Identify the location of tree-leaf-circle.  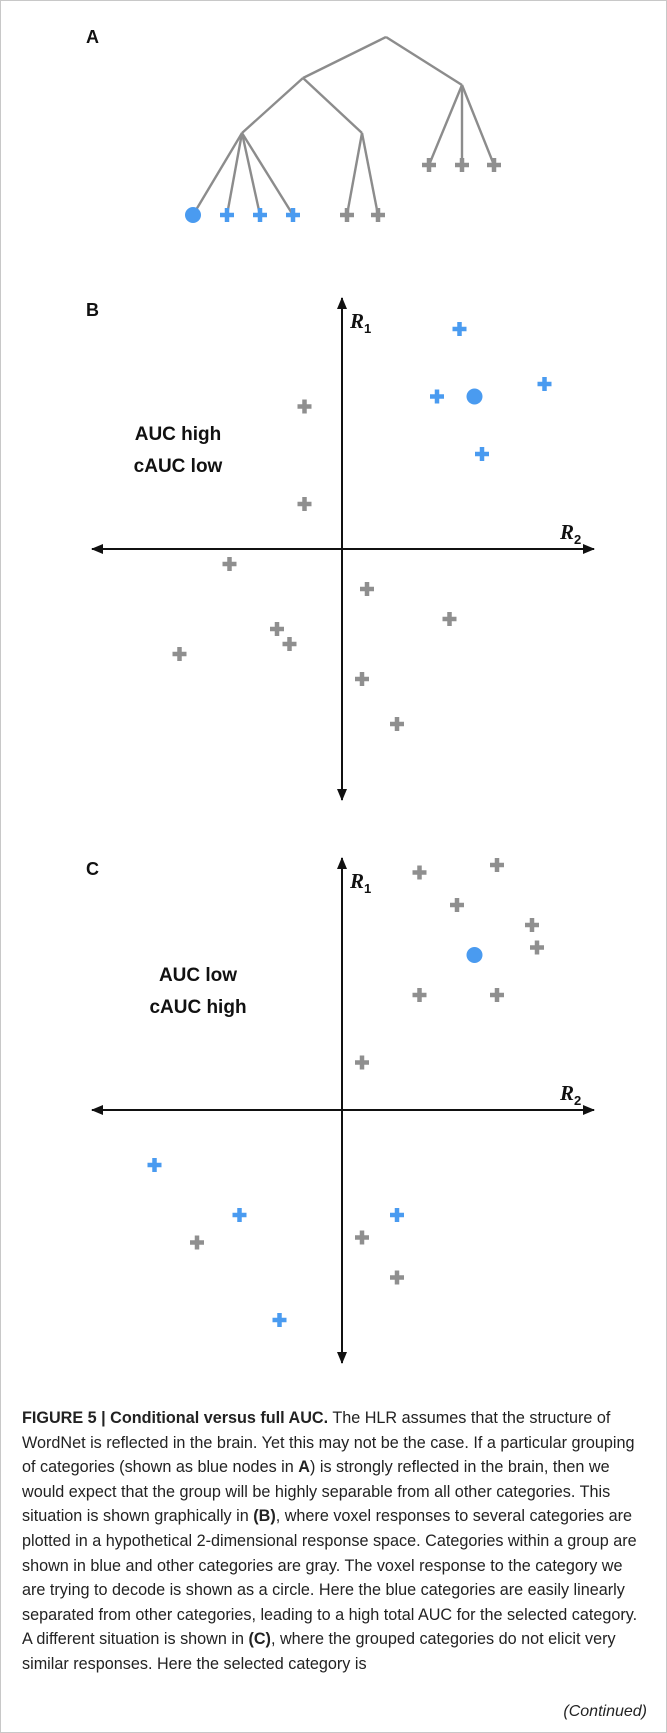
(193, 215).